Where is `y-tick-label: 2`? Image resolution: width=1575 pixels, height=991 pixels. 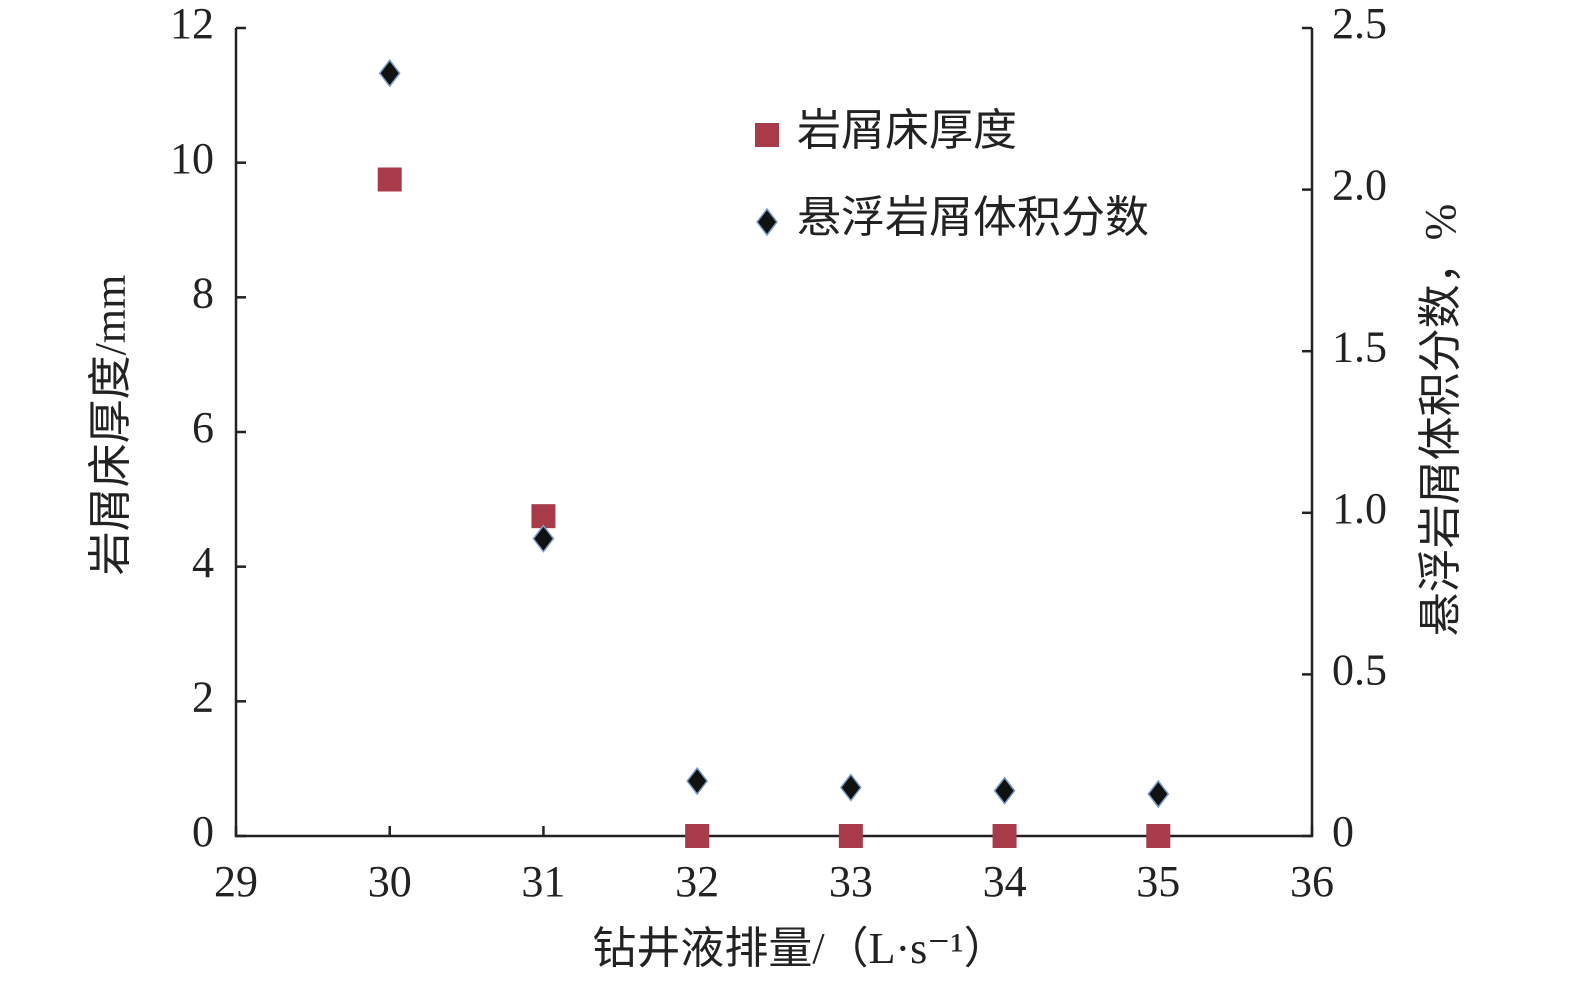 y-tick-label: 2 is located at coordinates (203, 696).